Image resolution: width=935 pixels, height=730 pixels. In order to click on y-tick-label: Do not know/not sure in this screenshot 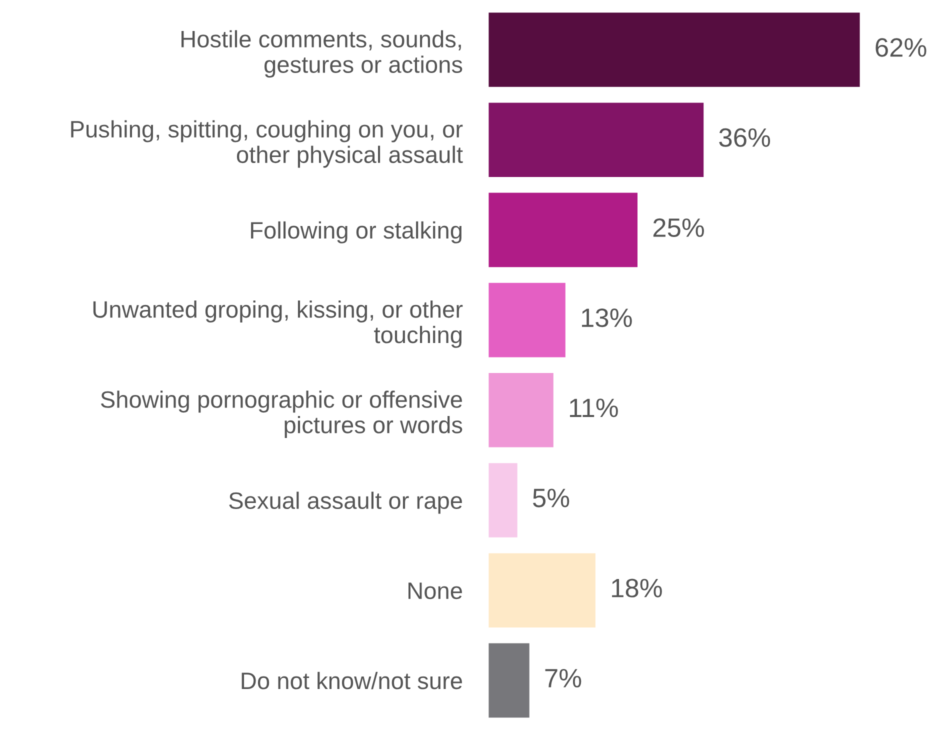, I will do `click(352, 681)`.